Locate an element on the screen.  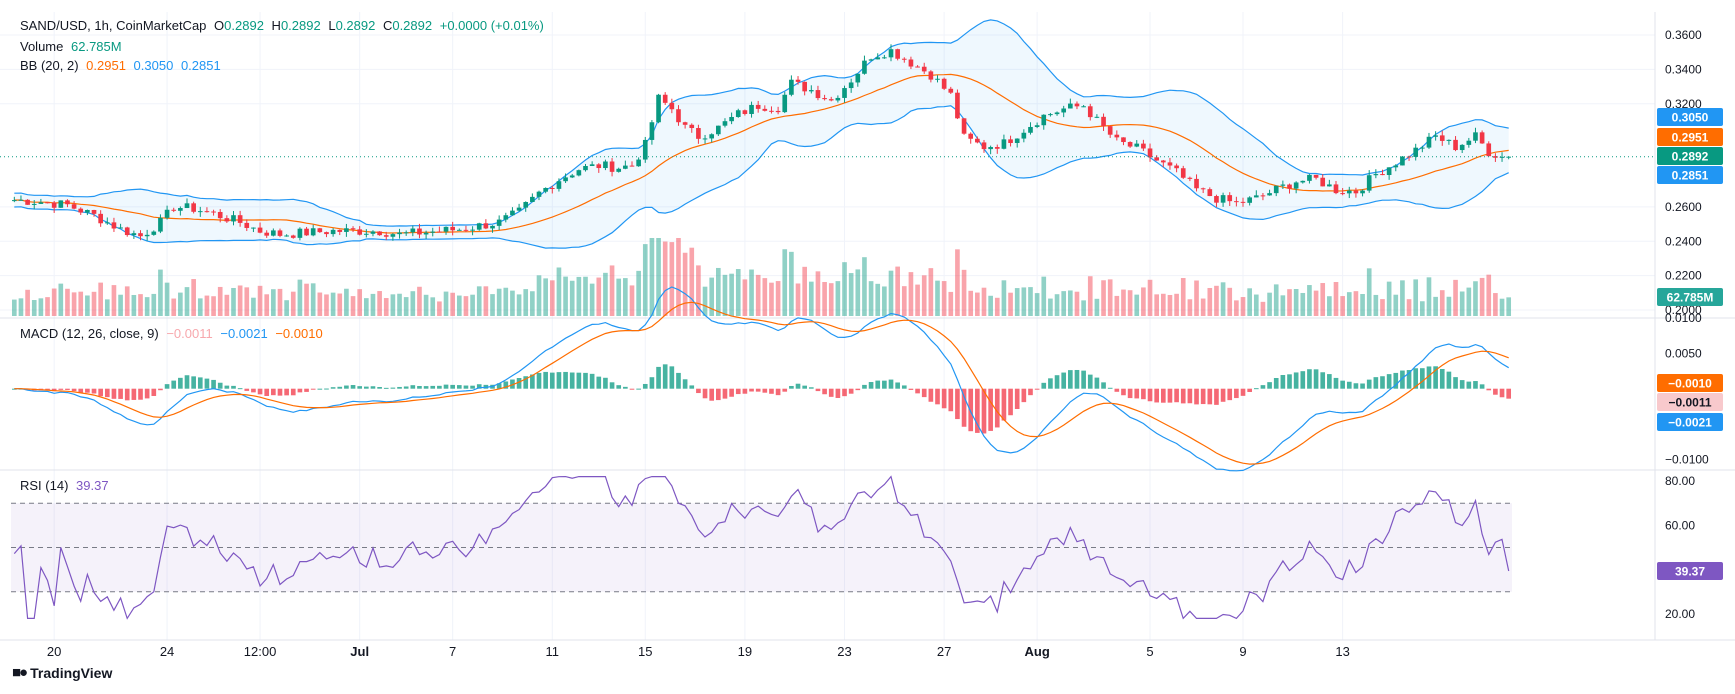
time-tick-label: 5 is located at coordinates (1149, 651).